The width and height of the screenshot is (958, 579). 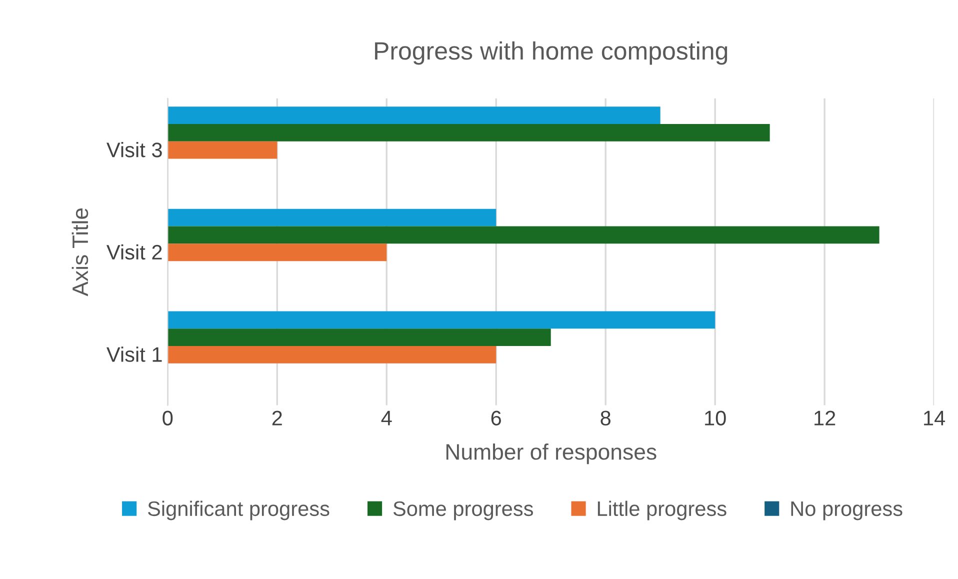 I want to click on x-tick-label: 4, so click(x=386, y=418).